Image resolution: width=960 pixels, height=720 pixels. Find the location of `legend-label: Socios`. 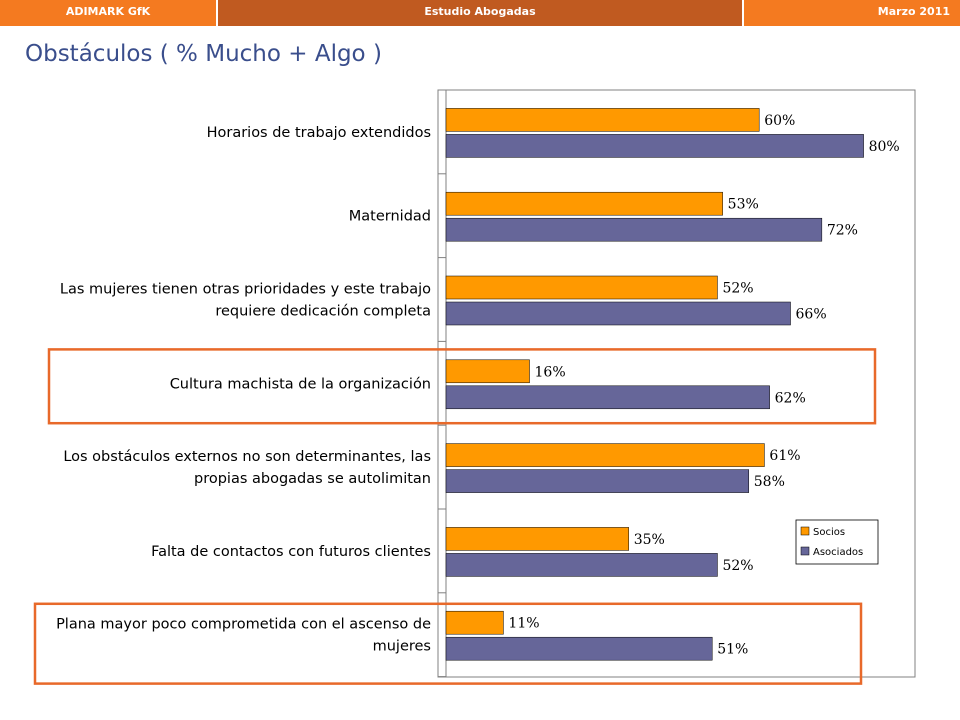

legend-label: Socios is located at coordinates (829, 532).